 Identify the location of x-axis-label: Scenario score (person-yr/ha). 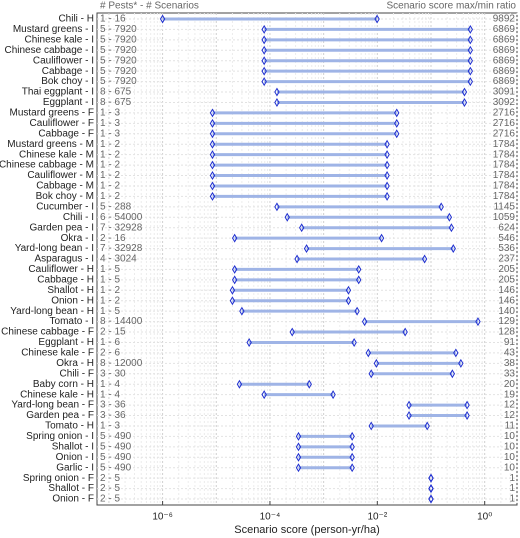
(307, 530).